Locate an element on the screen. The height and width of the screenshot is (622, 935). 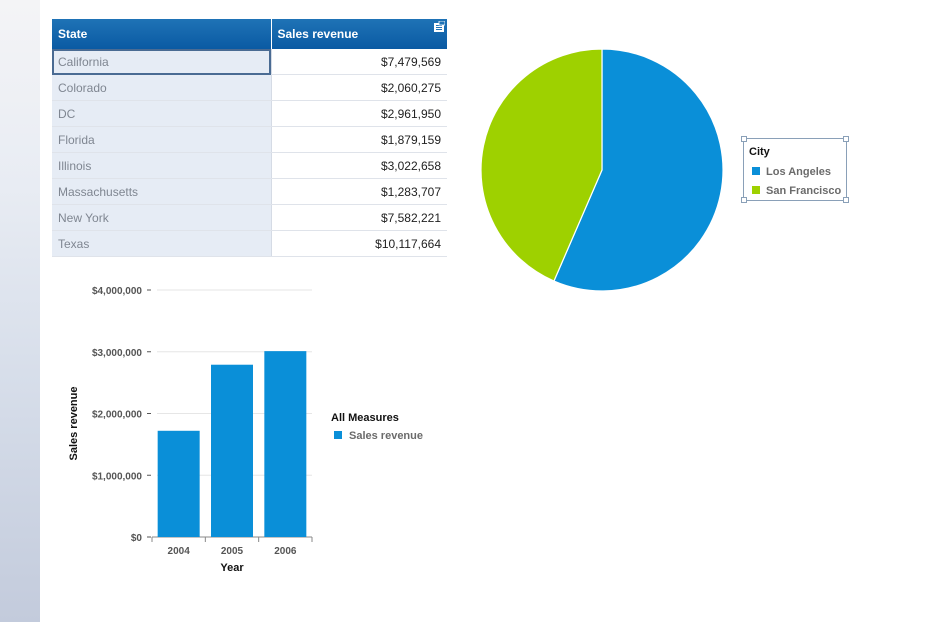
x-tick-label: 2005 is located at coordinates (232, 551).